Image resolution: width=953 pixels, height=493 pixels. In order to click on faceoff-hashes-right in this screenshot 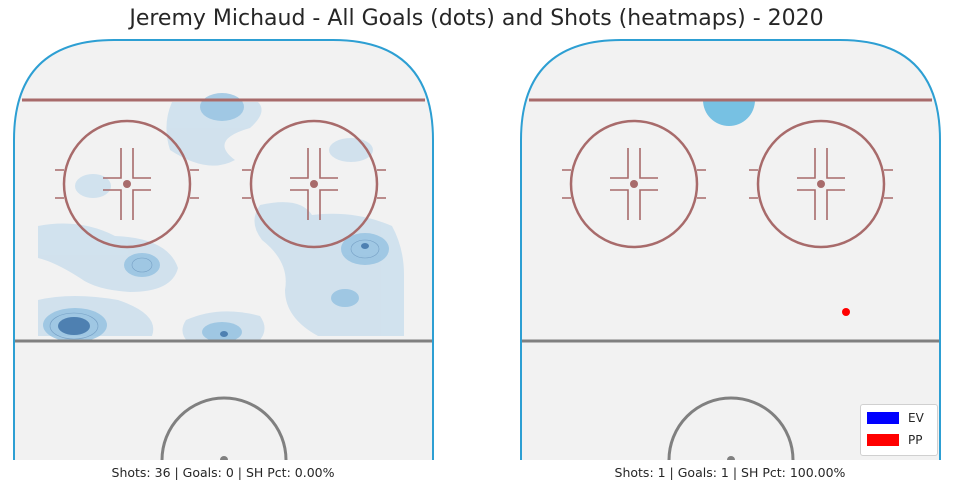, I will do `click(727, 184)`.